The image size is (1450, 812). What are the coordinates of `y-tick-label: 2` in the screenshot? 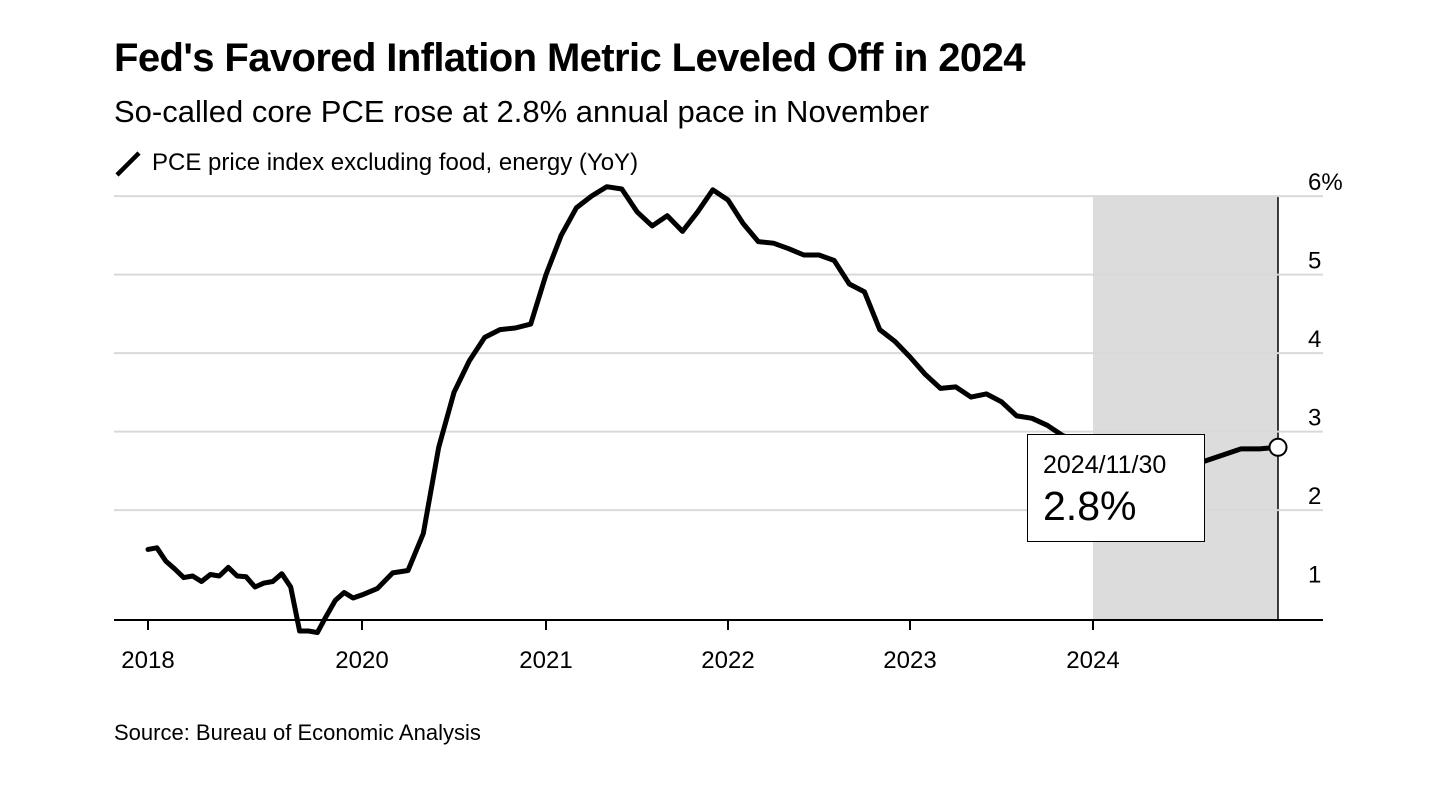 It's located at (1314, 496).